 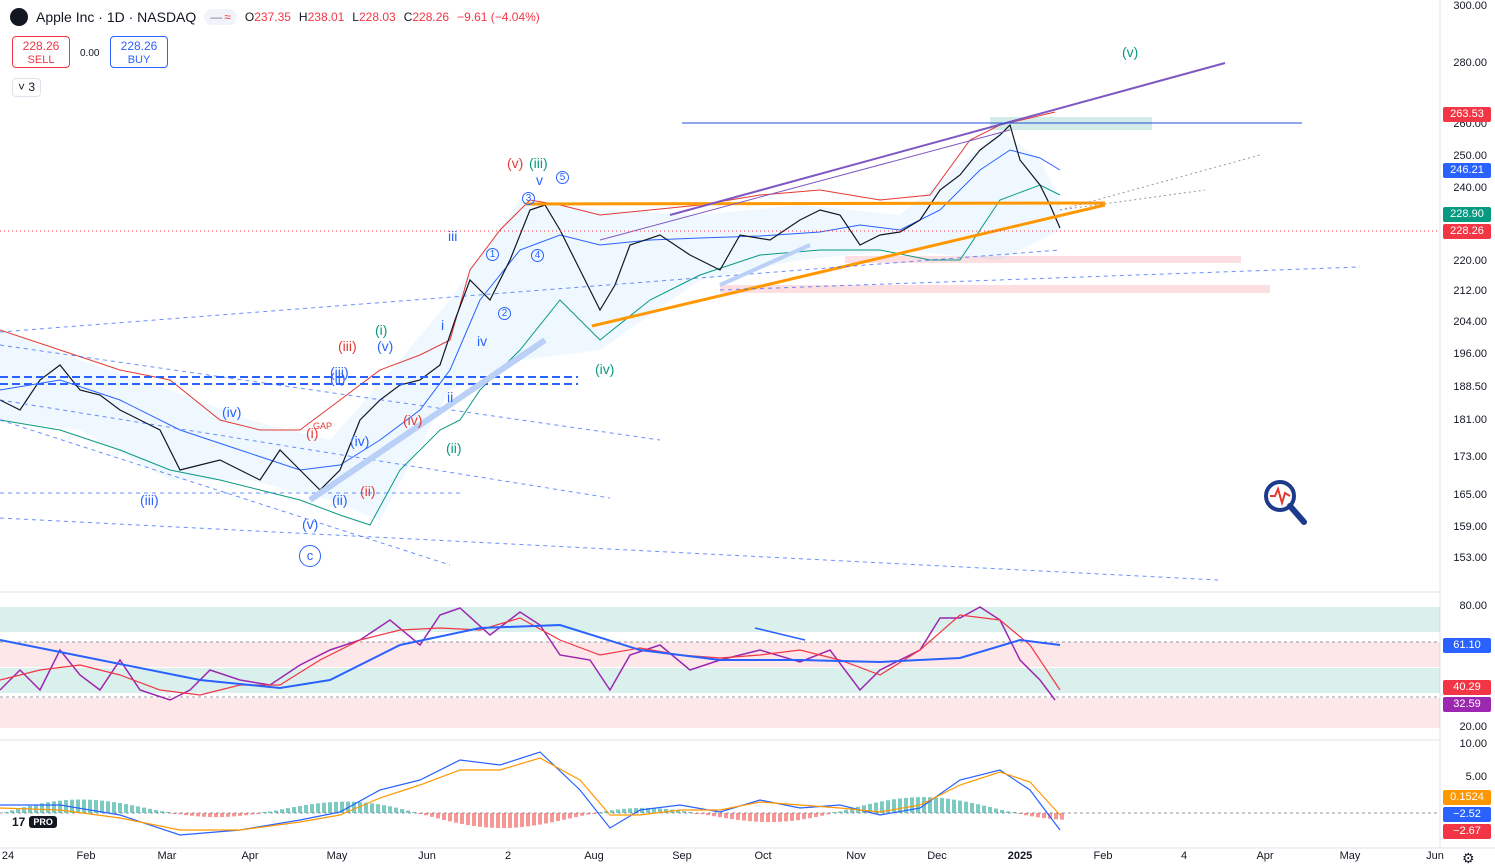 What do you see at coordinates (450, 397) in the screenshot?
I see `wave-label: ii` at bounding box center [450, 397].